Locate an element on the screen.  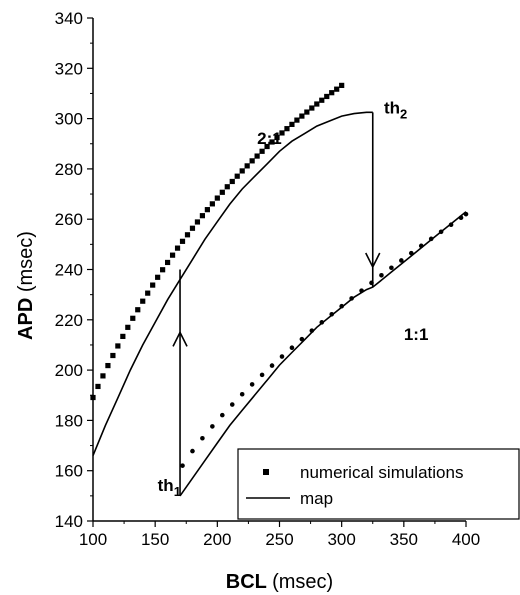
y-tick-label: 180 is located at coordinates (69, 420).